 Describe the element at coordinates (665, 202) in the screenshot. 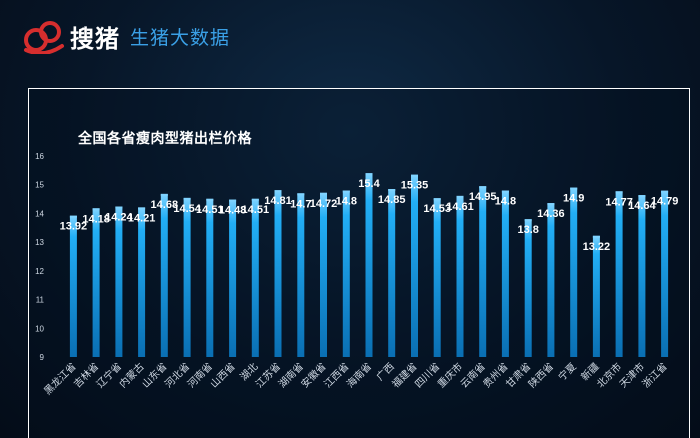

I see `value-label: 14.79` at that location.